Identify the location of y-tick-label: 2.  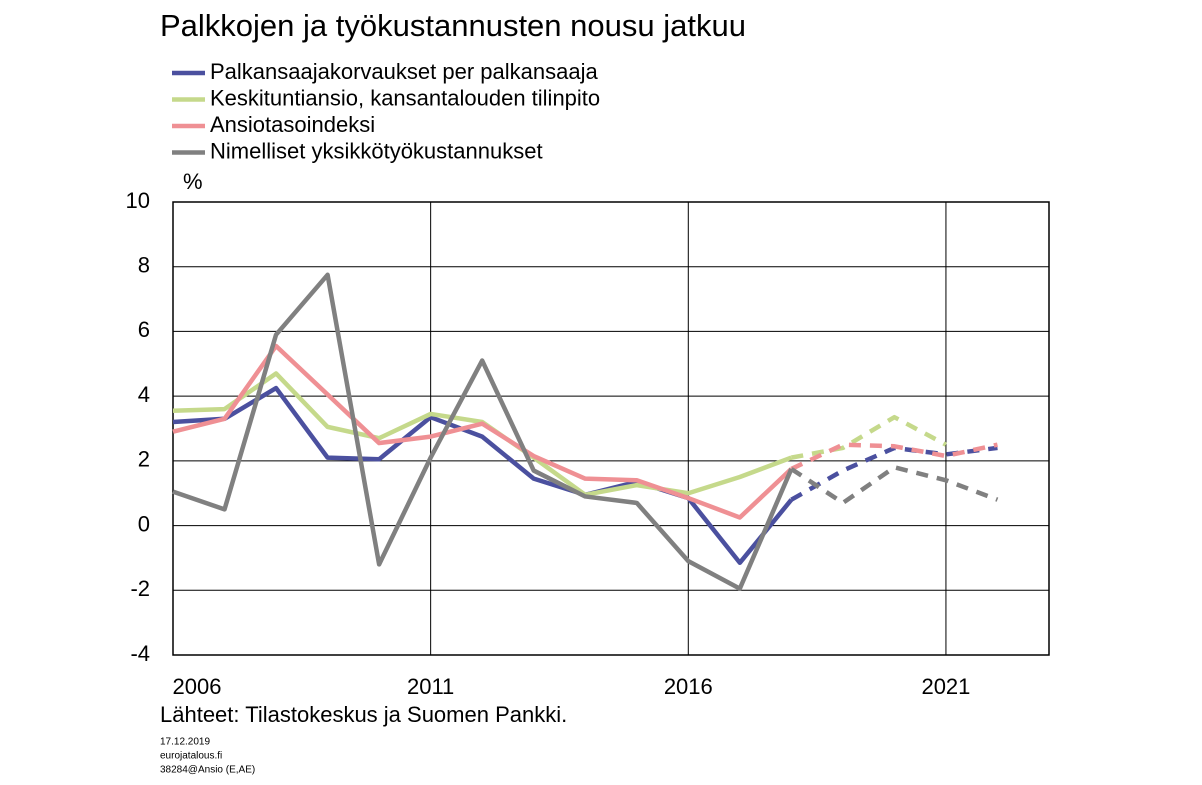
(144, 459).